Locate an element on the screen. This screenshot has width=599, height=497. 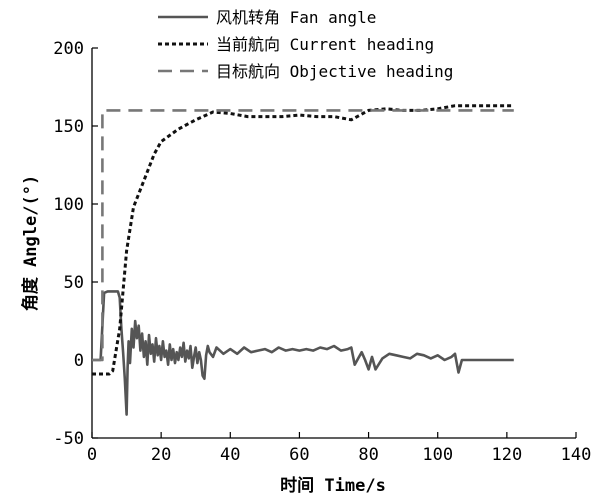
x-tick-label: 140 is located at coordinates (576, 455).